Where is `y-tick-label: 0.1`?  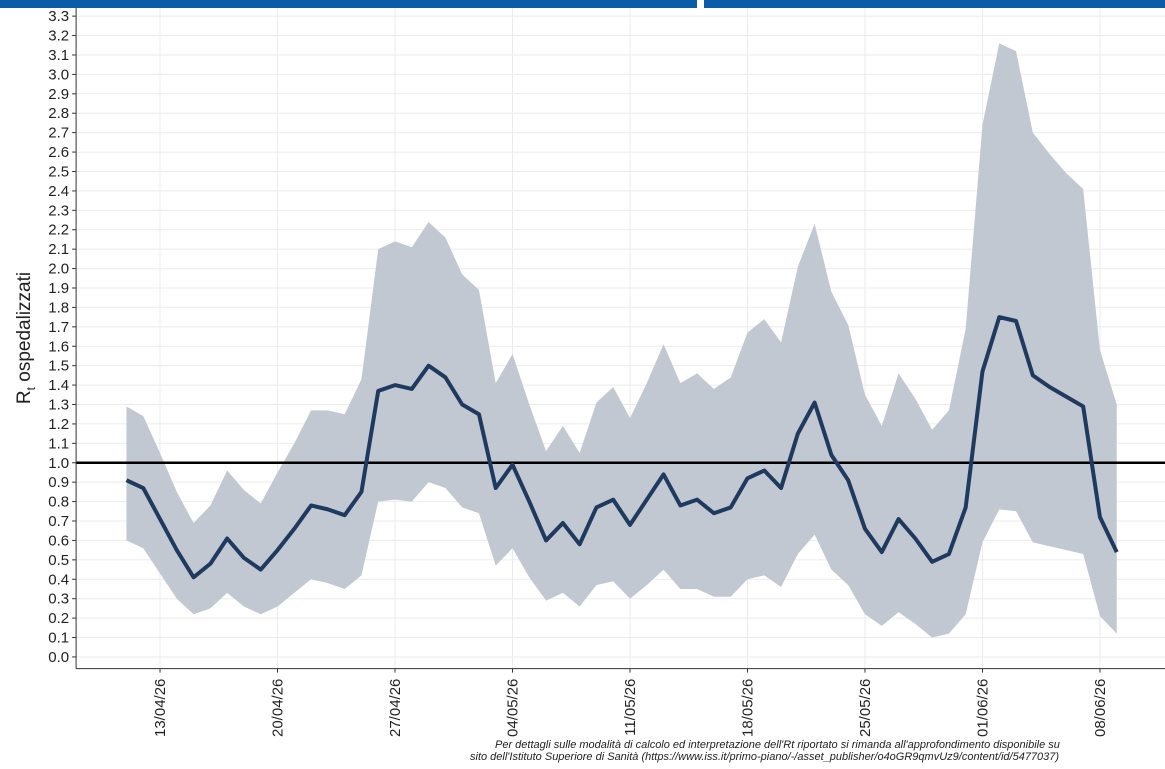
y-tick-label: 0.1 is located at coordinates (58, 638).